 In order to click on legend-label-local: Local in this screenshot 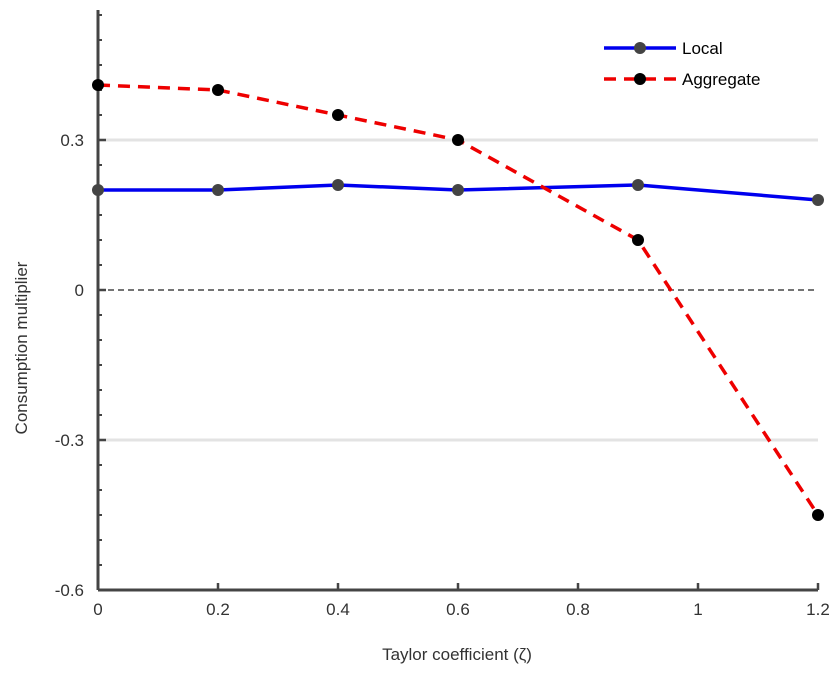, I will do `click(702, 48)`.